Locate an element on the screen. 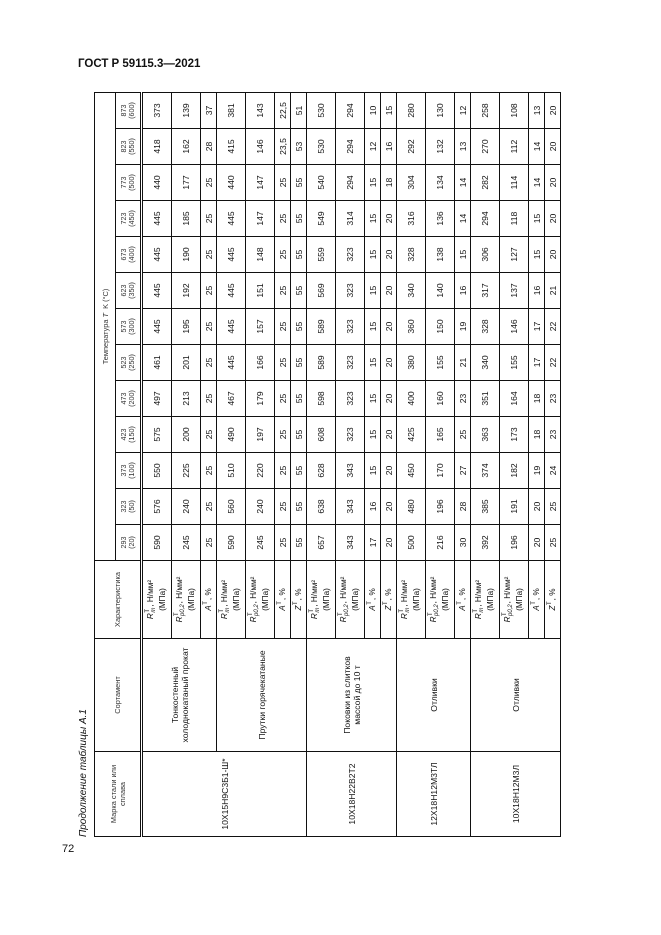 The width and height of the screenshot is (661, 935). value-cell: 173 is located at coordinates (514, 434).